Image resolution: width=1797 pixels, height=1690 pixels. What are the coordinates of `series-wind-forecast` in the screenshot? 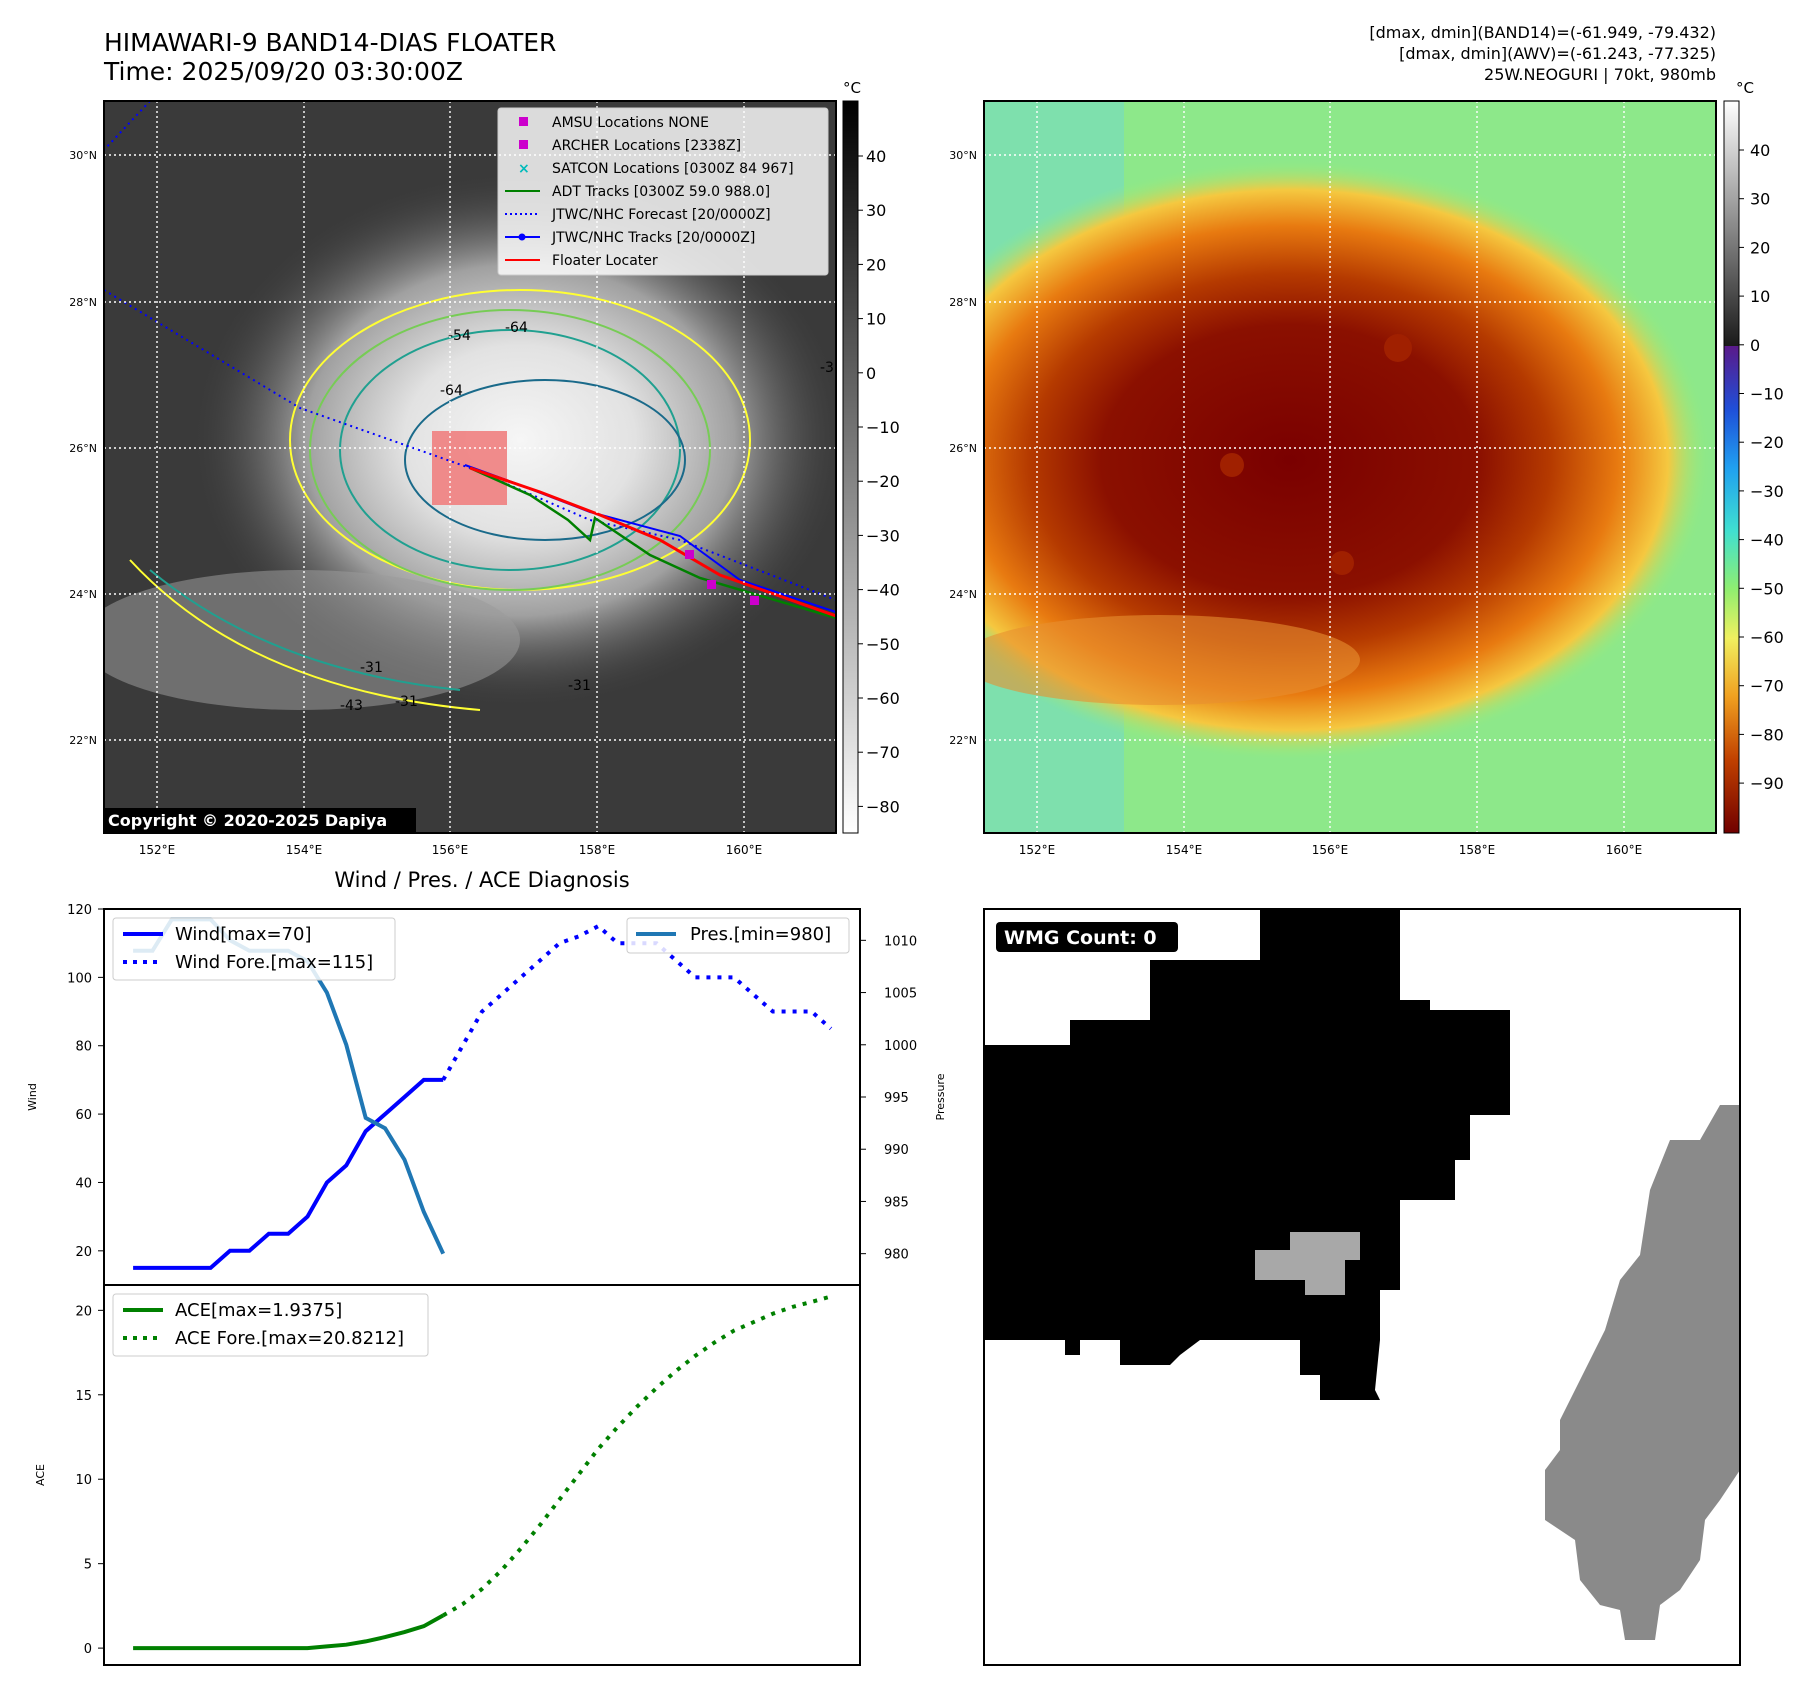 It's located at (637, 1002).